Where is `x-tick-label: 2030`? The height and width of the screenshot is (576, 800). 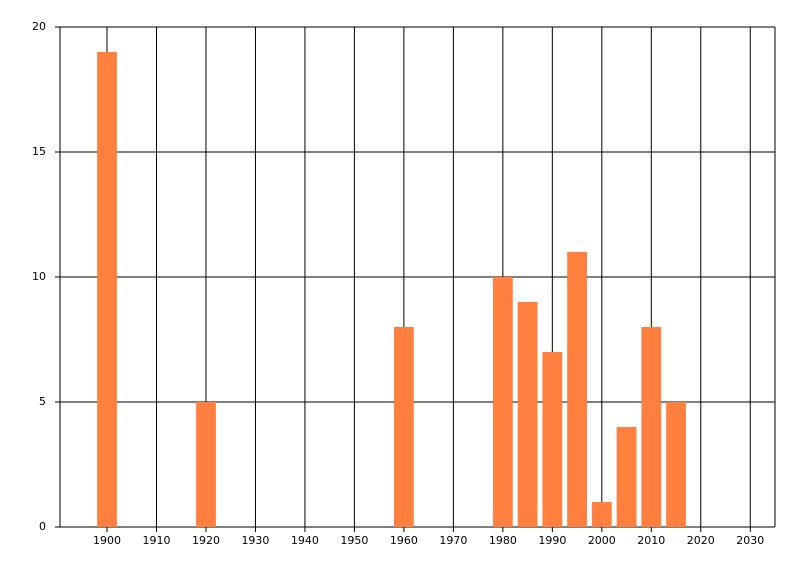 x-tick-label: 2030 is located at coordinates (750, 540).